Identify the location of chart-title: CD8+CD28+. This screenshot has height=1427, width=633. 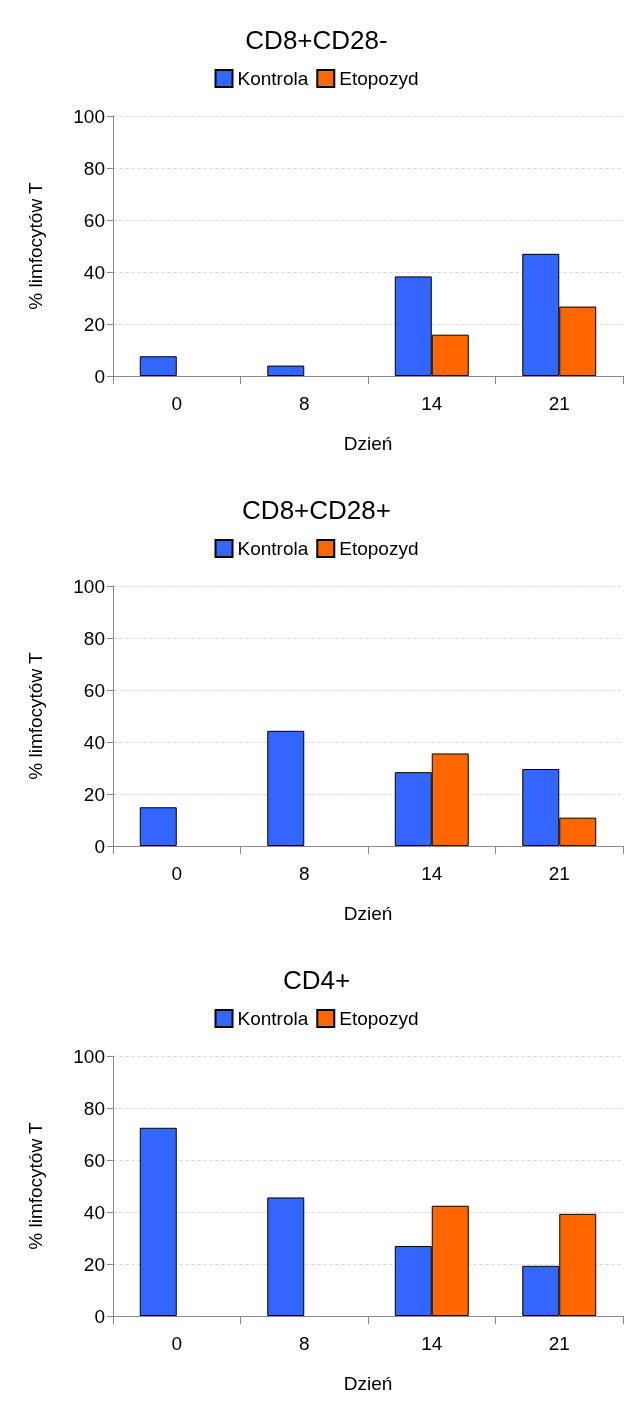
(316, 510).